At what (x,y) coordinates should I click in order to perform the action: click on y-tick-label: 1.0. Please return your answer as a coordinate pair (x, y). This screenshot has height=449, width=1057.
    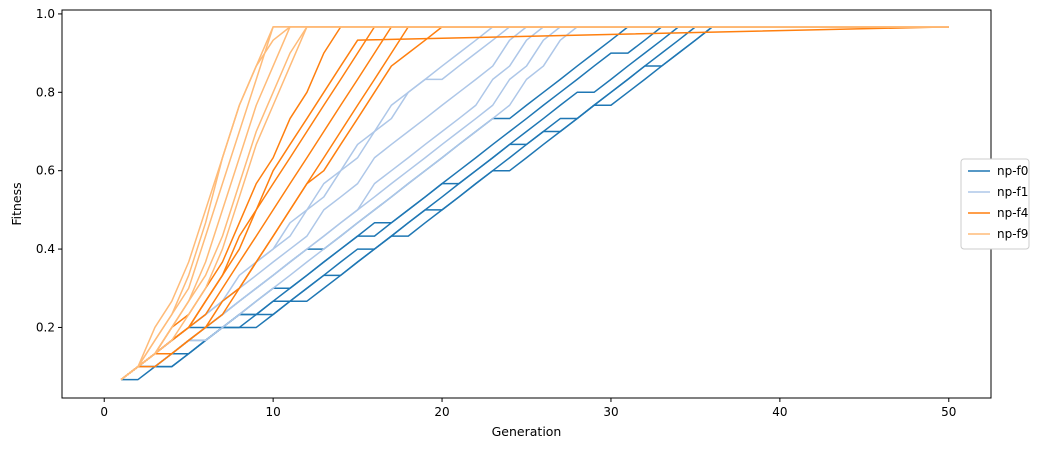
    Looking at the image, I should click on (45, 14).